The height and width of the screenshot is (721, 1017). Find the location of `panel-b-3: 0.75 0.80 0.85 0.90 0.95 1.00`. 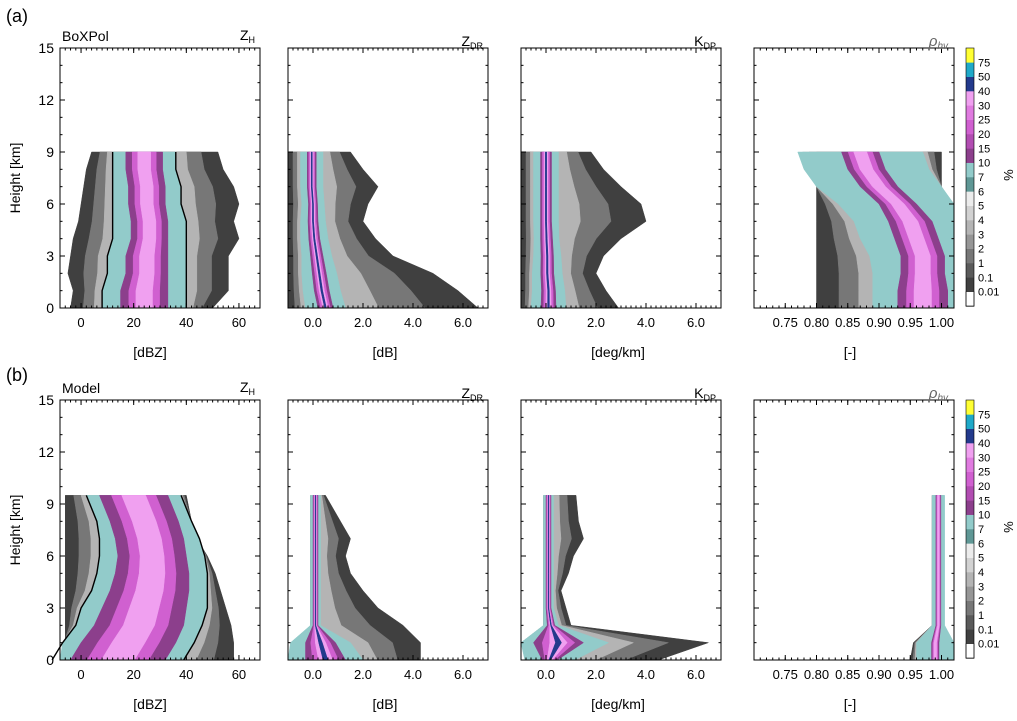

panel-b-3: 0.75 0.80 0.85 0.90 0.95 1.00 is located at coordinates (854, 540).